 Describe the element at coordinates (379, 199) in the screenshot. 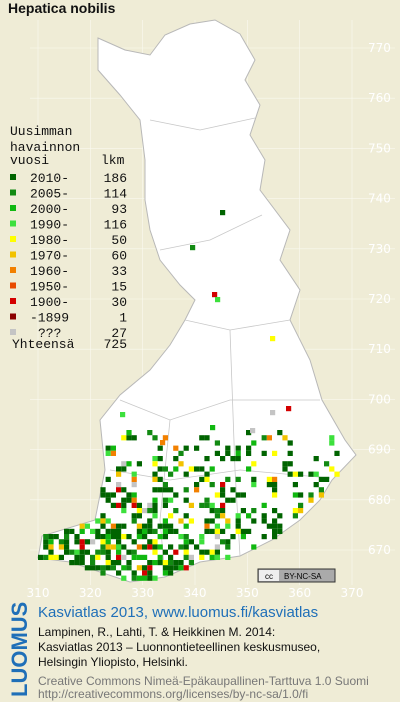

I see `y-tick-label: 740` at that location.